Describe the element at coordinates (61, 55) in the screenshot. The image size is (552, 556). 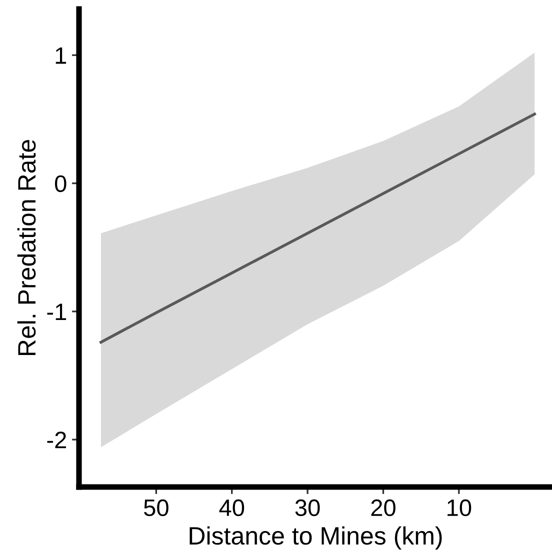
I see `y-tick-label: 1` at that location.